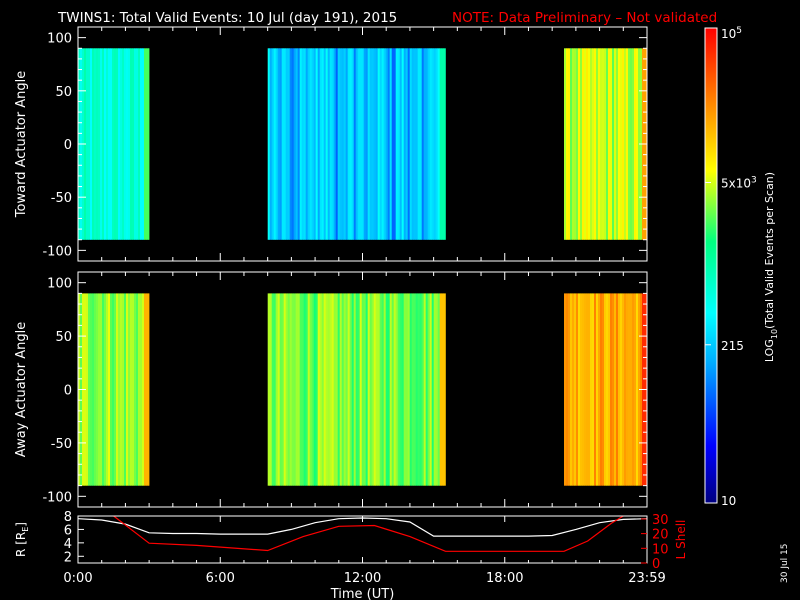 The width and height of the screenshot is (800, 600). Describe the element at coordinates (22, 539) in the screenshot. I see `radius-axis-label: R [RE]` at that location.